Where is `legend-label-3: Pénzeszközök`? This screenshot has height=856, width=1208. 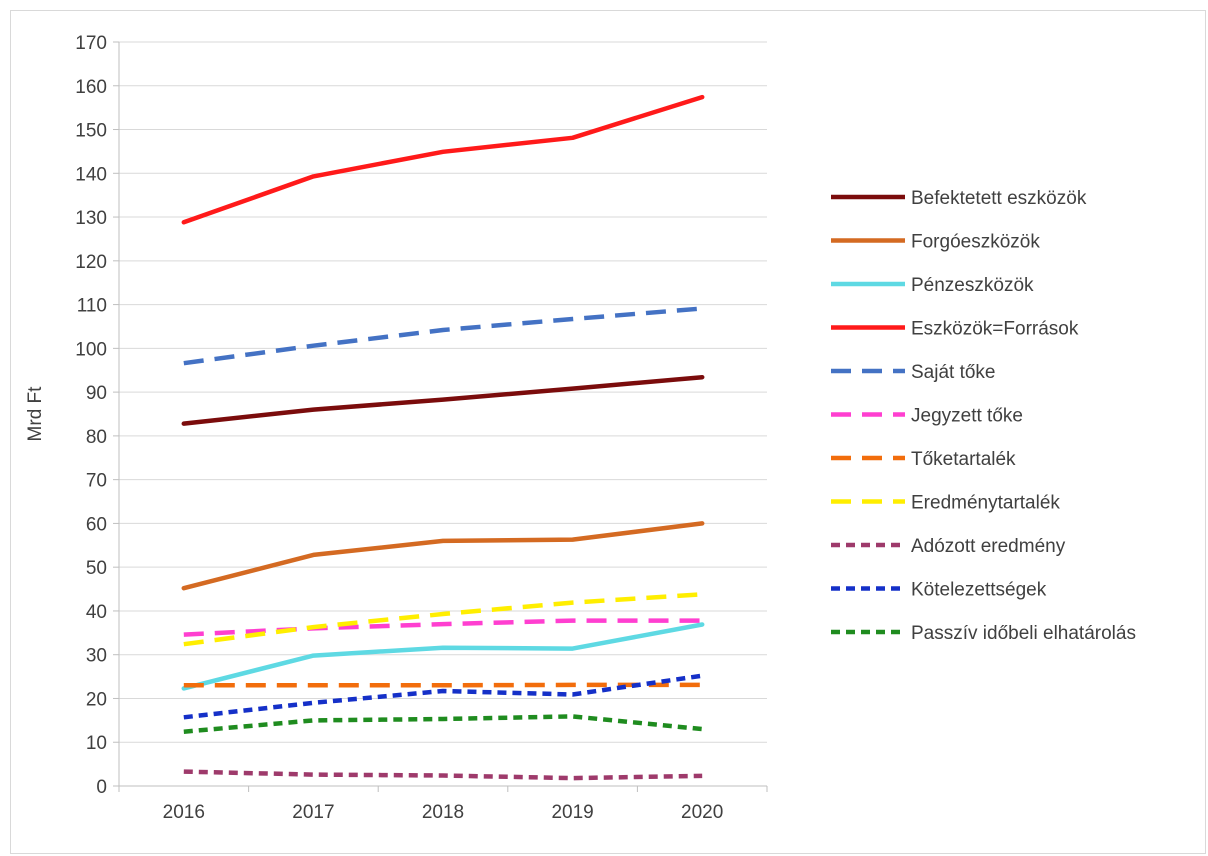
legend-label-3: Pénzeszközök is located at coordinates (972, 285).